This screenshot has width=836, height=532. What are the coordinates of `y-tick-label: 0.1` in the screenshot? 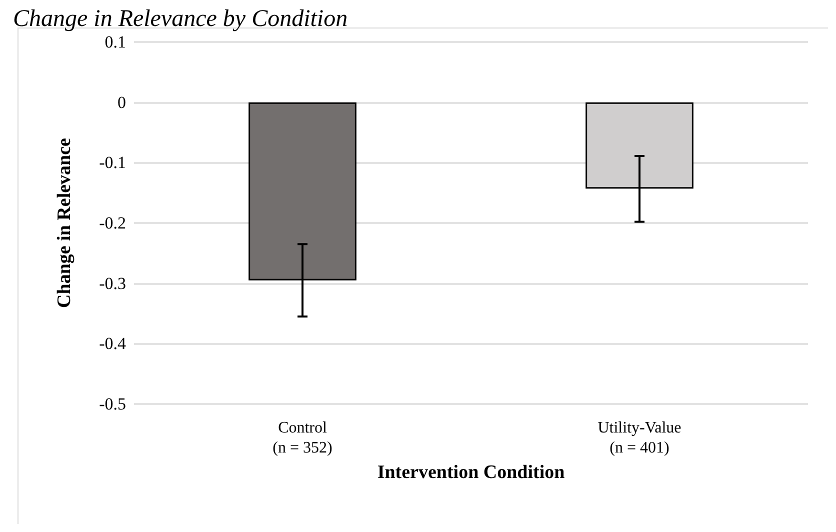 It's located at (115, 42).